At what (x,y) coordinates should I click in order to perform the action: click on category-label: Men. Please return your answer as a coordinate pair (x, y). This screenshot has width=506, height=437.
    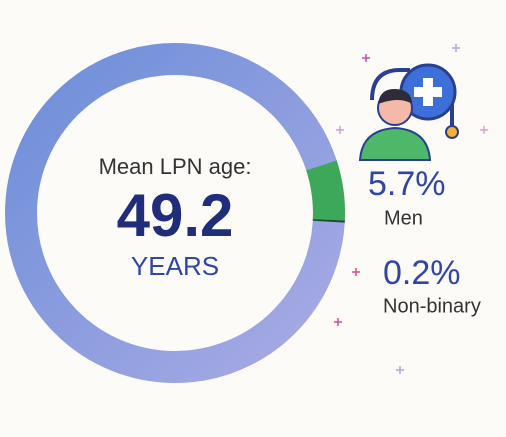
    Looking at the image, I should click on (403, 218).